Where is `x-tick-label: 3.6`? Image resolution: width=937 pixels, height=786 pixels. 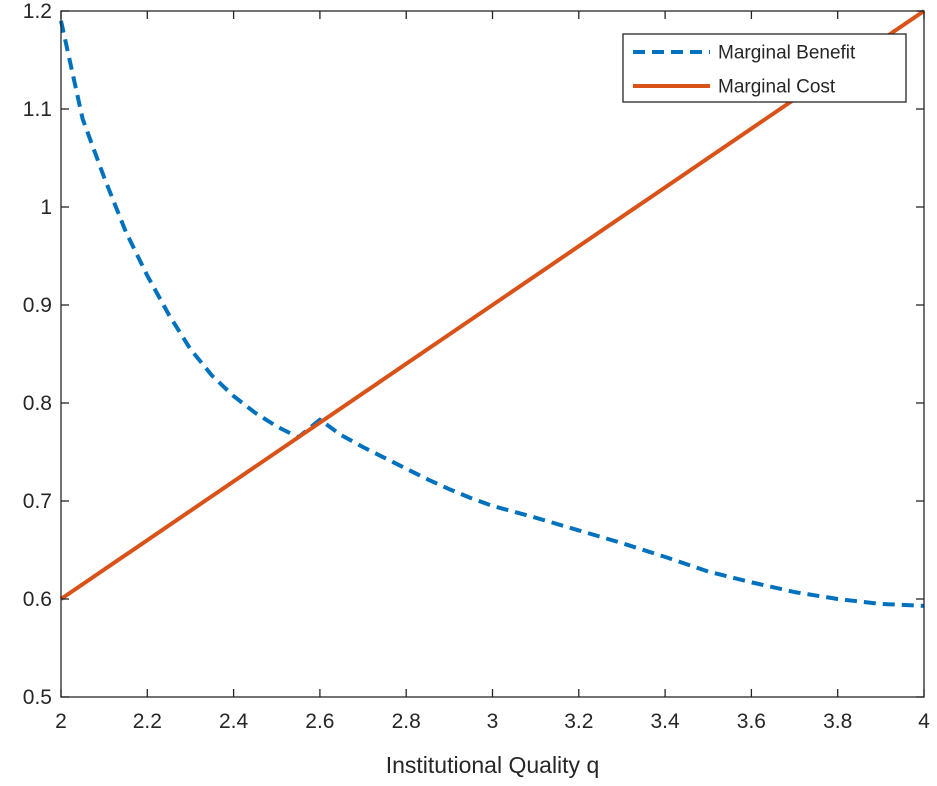 x-tick-label: 3.6 is located at coordinates (751, 721).